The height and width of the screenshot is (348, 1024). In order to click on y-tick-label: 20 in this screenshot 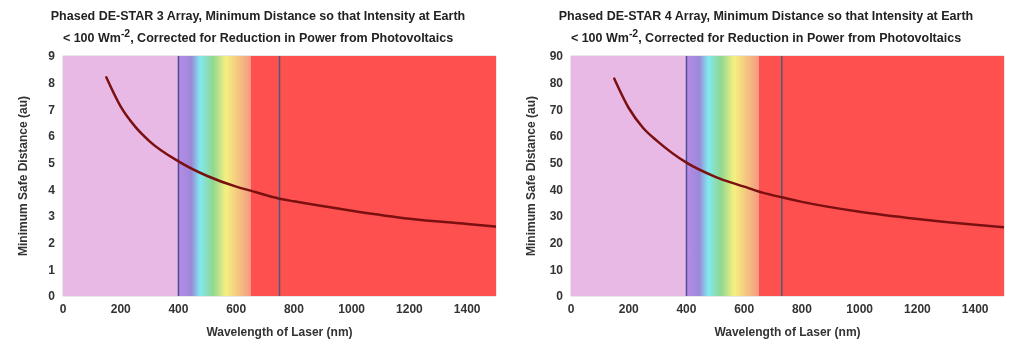, I will do `click(556, 243)`.